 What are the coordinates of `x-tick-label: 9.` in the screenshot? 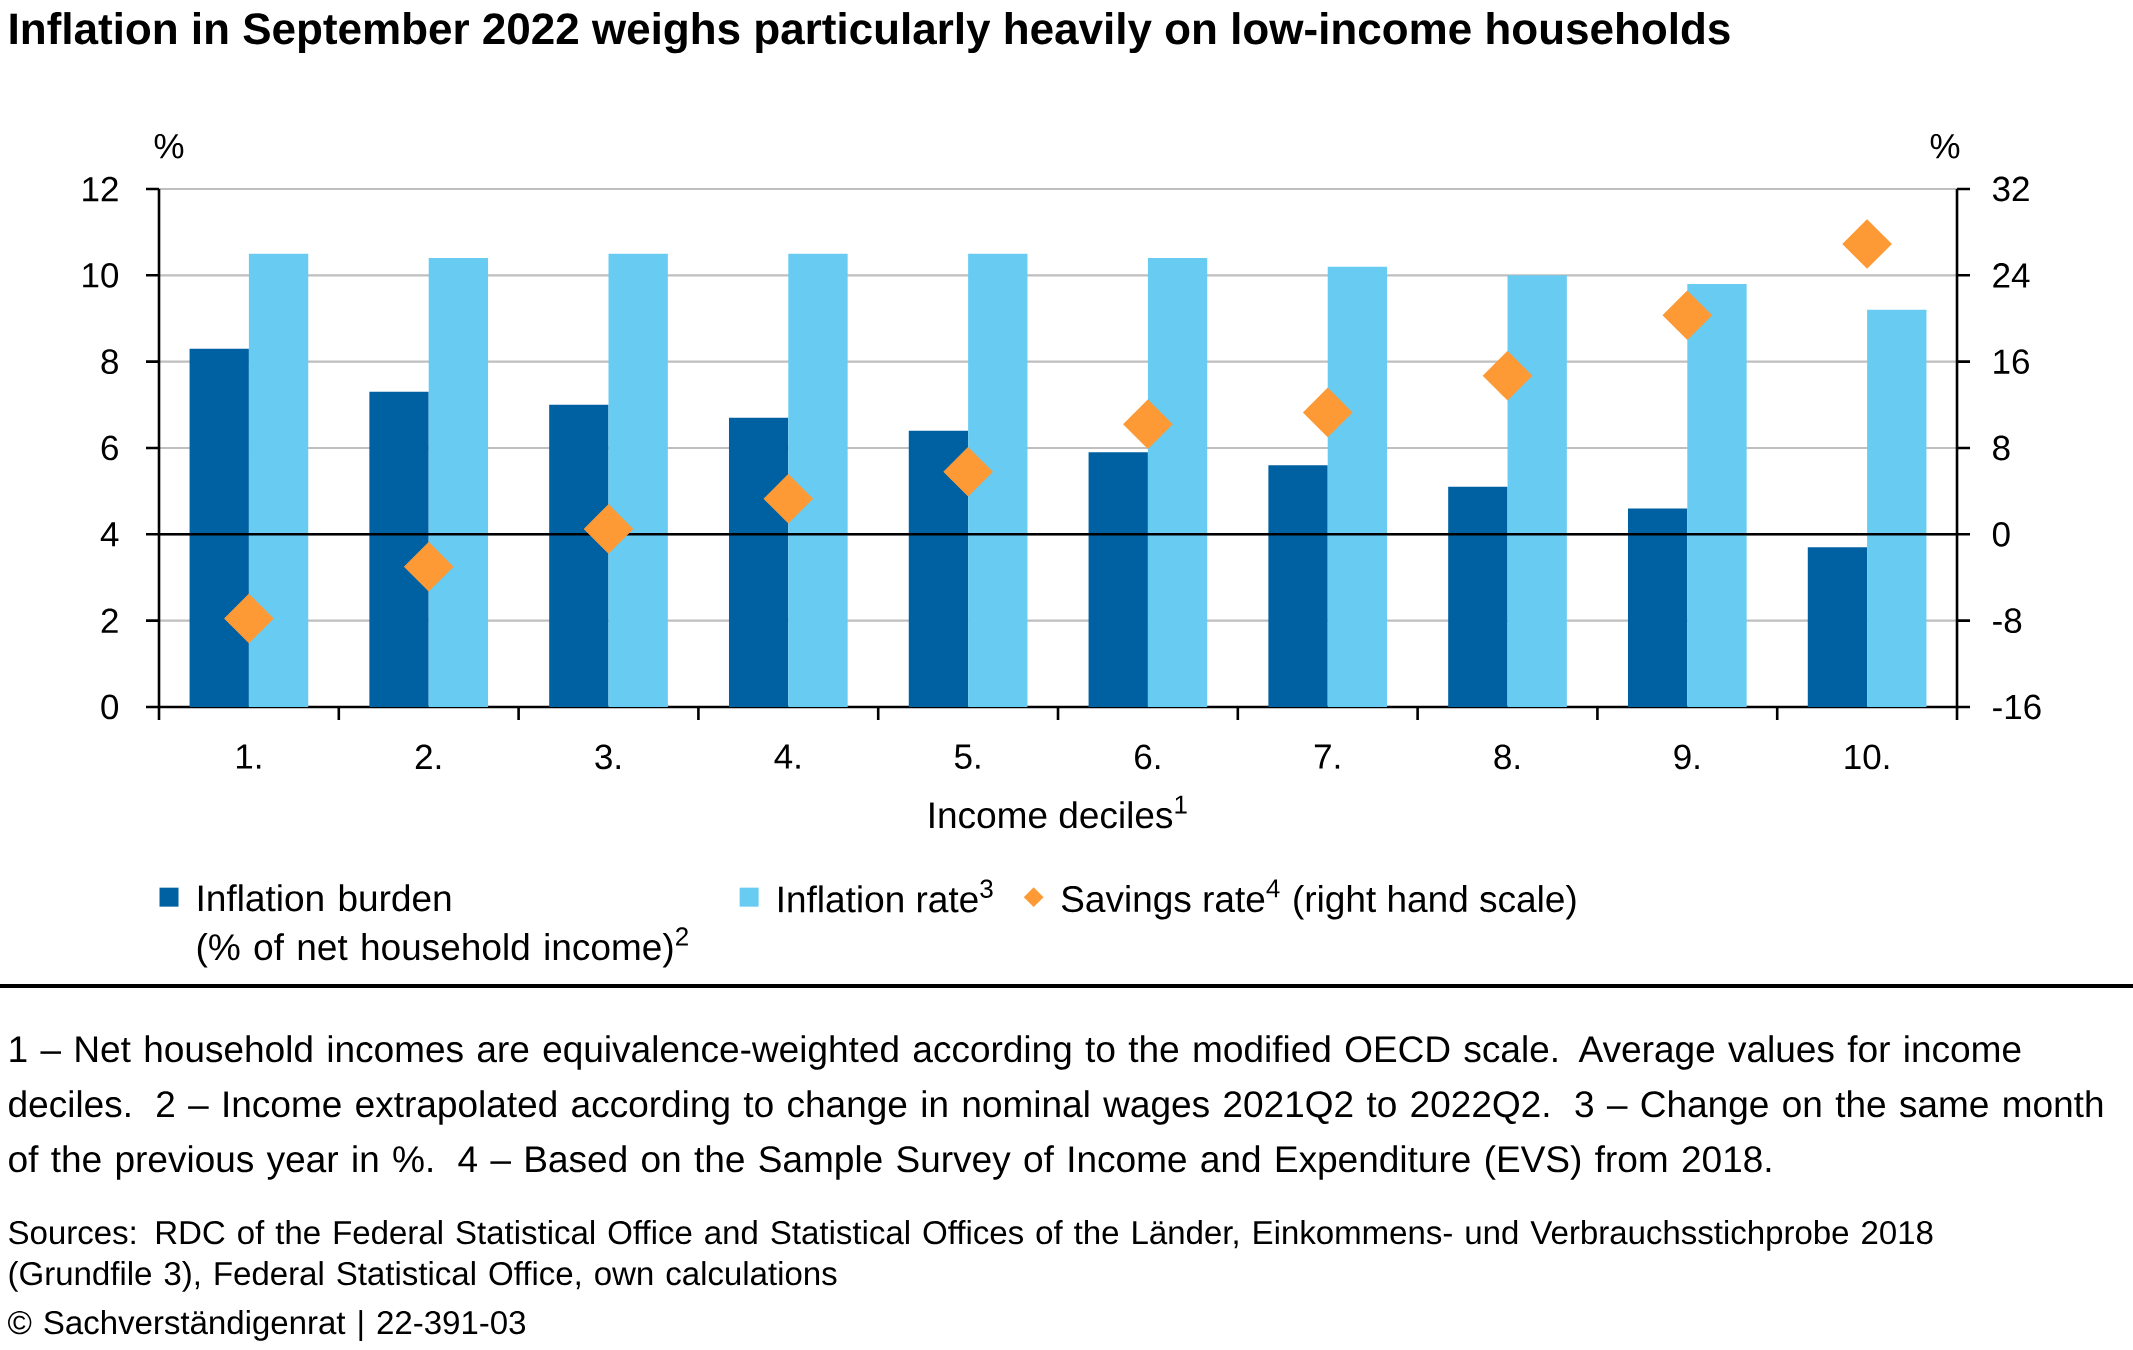 It's located at (1686, 757).